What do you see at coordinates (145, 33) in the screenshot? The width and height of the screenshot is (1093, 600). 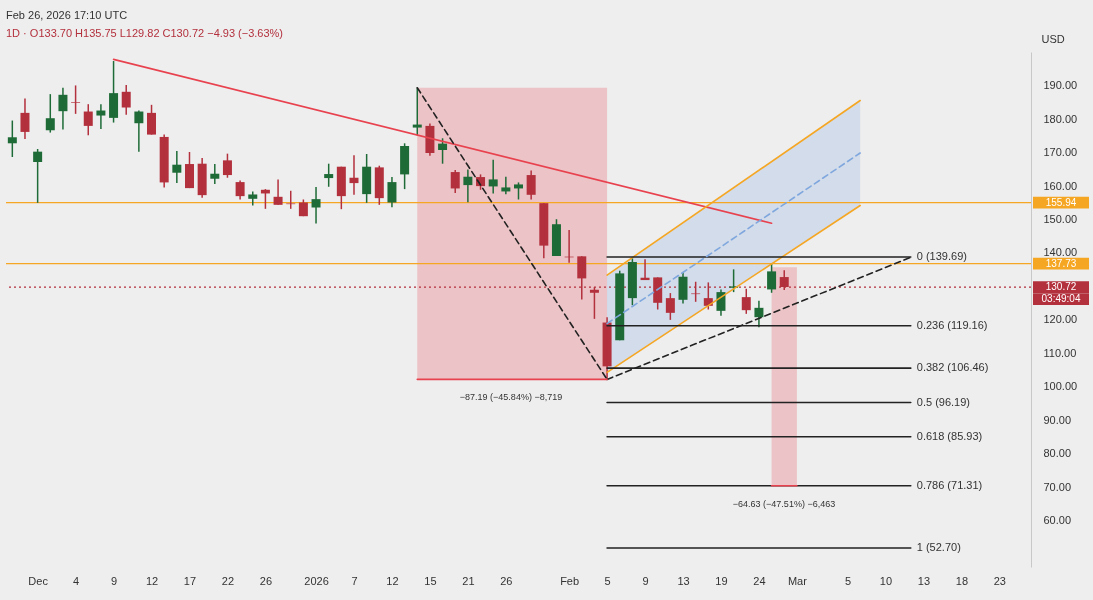 I see `chart-title: 1D · O133.70 H135.75 L129.82 C130.72 −4.93 (−3.63%)` at bounding box center [145, 33].